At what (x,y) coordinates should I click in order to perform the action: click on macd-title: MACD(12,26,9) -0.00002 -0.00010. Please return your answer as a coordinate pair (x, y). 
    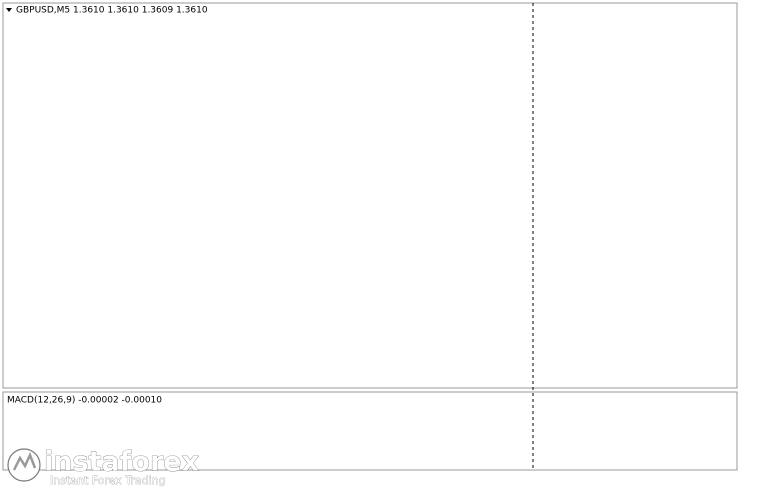
    Looking at the image, I should click on (84, 401).